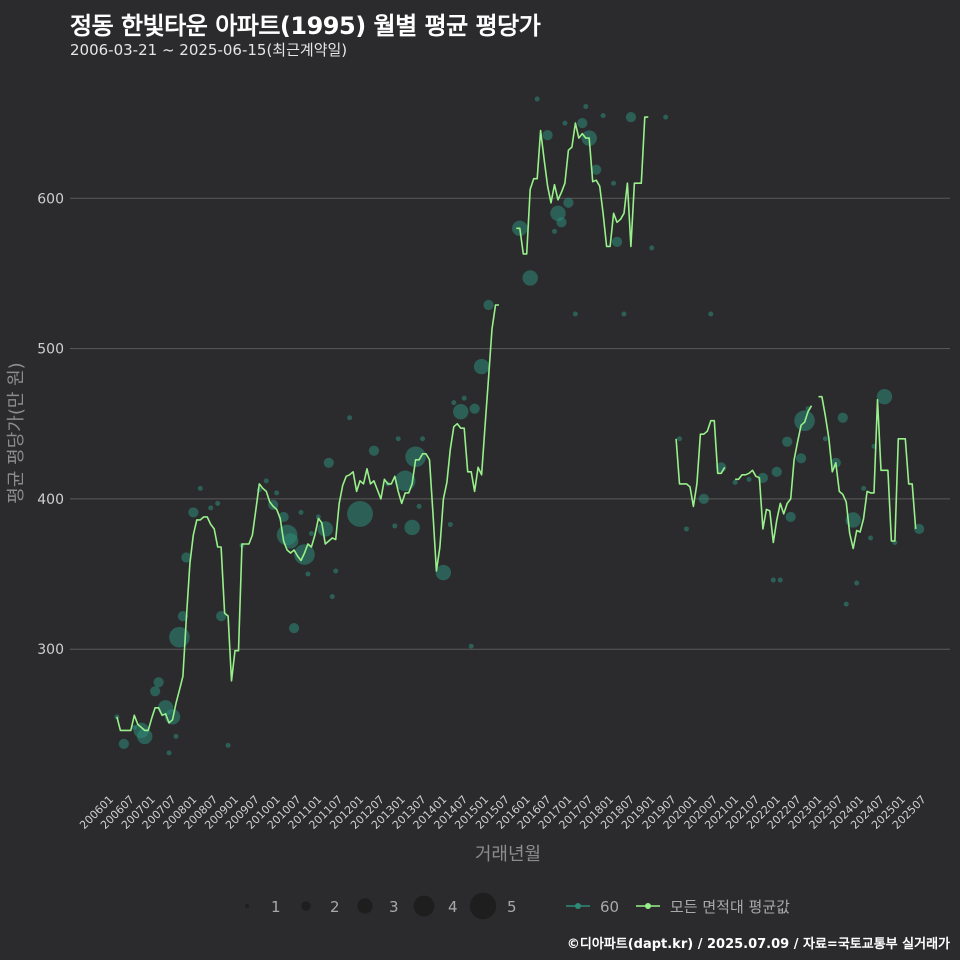 This screenshot has height=960, width=960. Describe the element at coordinates (394, 907) in the screenshot. I see `legend-size-label: 3` at that location.